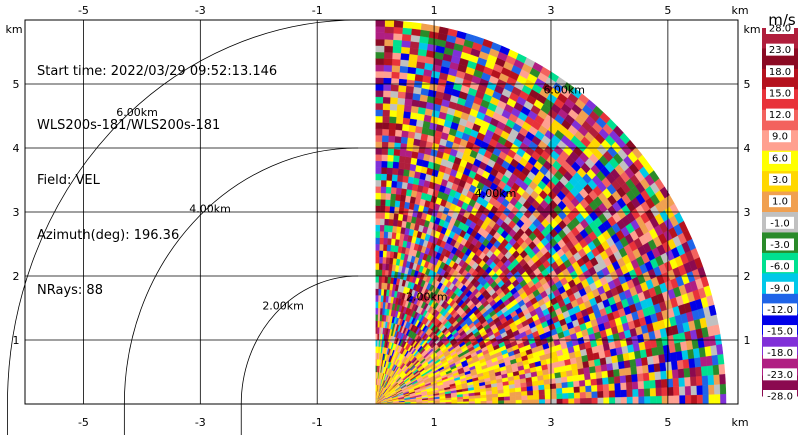  Describe the element at coordinates (780, 375) in the screenshot. I see `colorbar-label: -23.0` at that location.